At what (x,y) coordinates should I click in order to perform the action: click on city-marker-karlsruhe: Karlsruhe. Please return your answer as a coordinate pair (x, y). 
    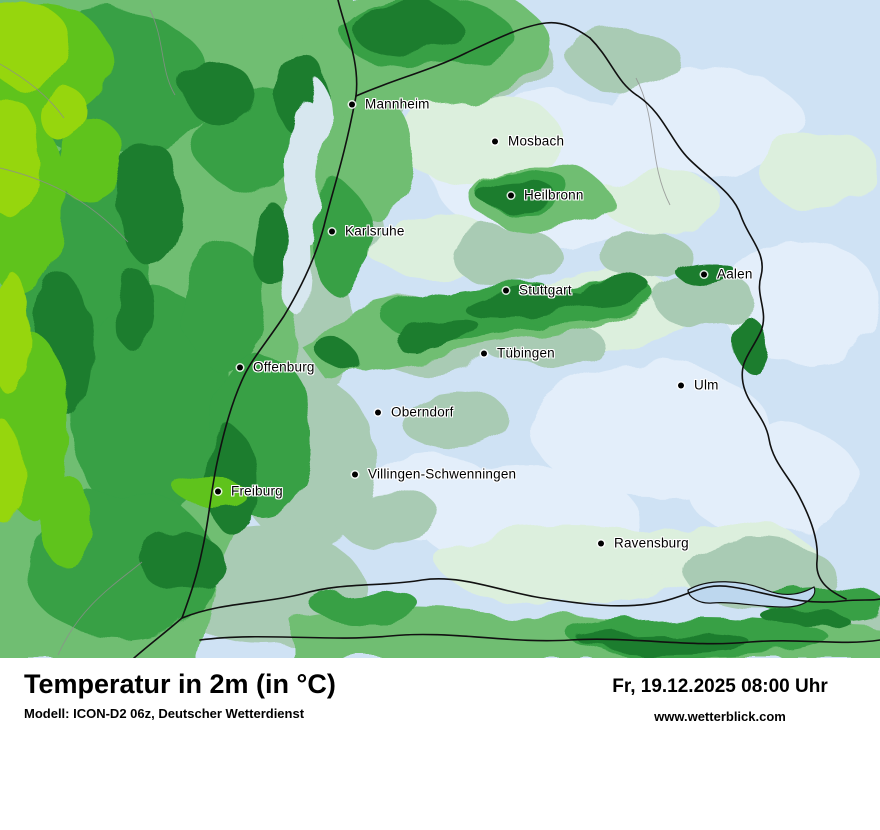
    Looking at the image, I should click on (367, 231).